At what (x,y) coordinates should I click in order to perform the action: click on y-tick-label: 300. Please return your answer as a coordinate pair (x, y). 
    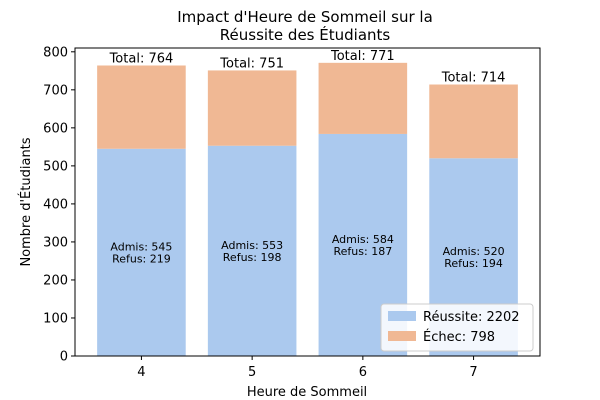
    Looking at the image, I should click on (55, 242).